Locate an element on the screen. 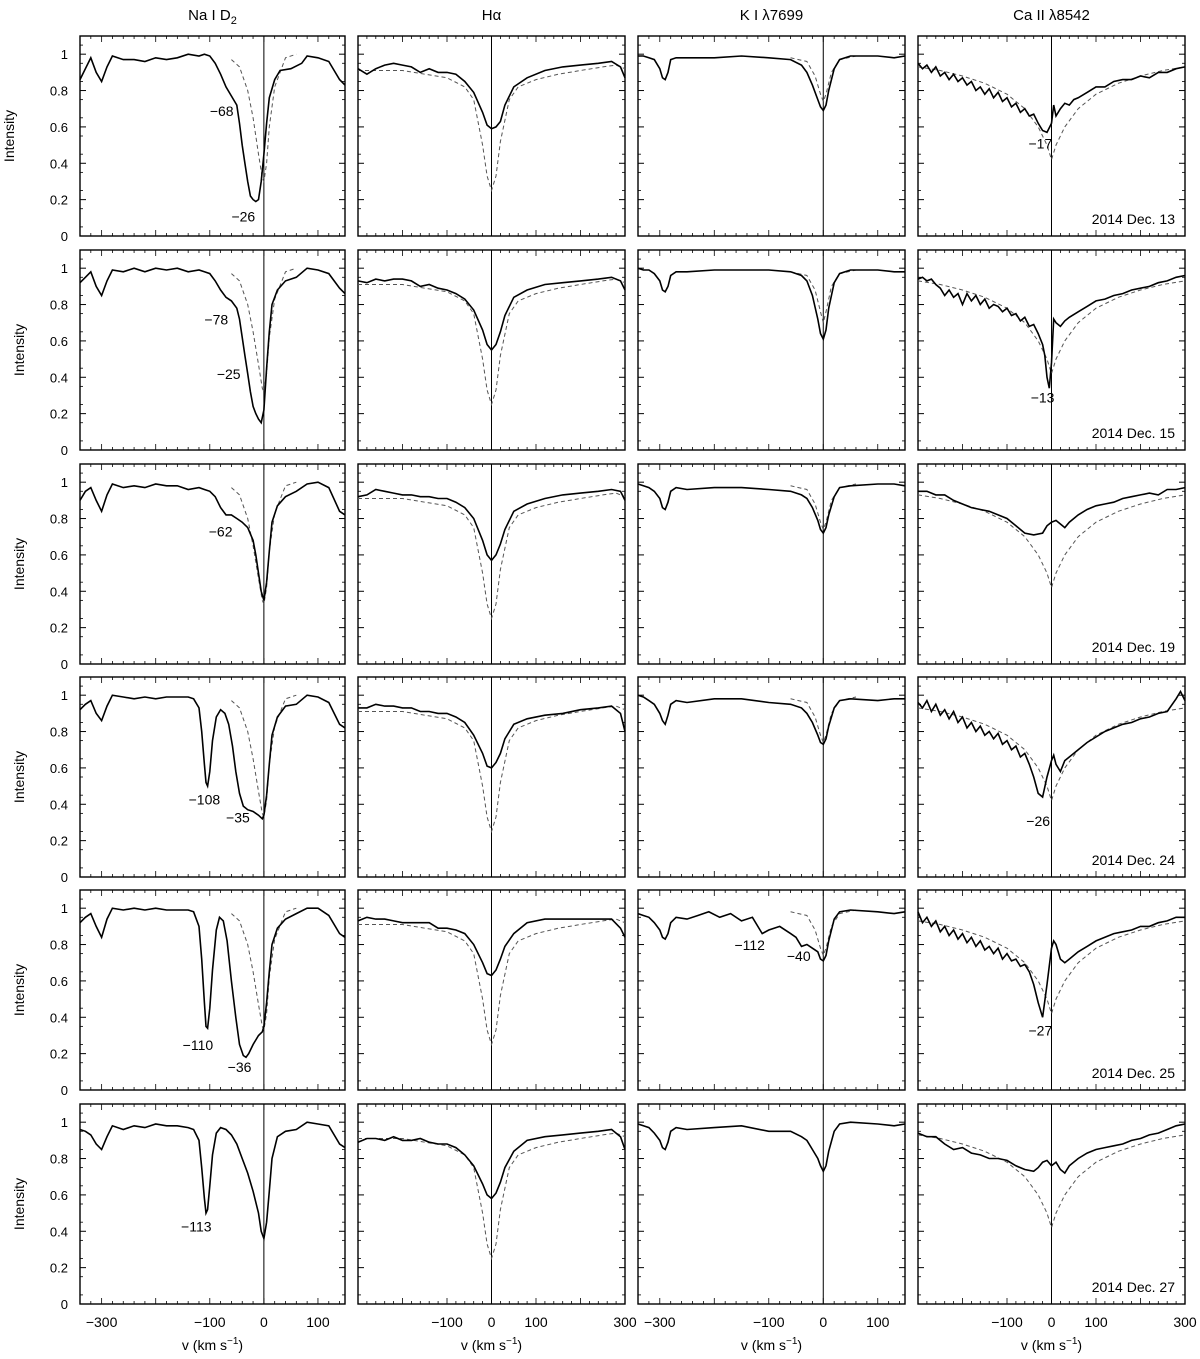 The height and width of the screenshot is (1359, 1200). velocity-annotation: −13 is located at coordinates (1043, 398).